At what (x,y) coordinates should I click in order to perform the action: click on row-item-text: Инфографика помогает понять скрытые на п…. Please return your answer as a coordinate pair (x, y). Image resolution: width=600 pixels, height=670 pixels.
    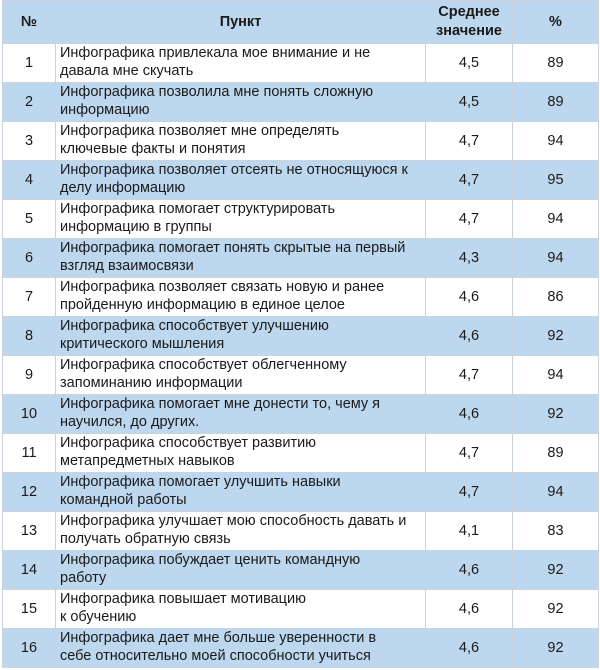
    Looking at the image, I should click on (240, 258).